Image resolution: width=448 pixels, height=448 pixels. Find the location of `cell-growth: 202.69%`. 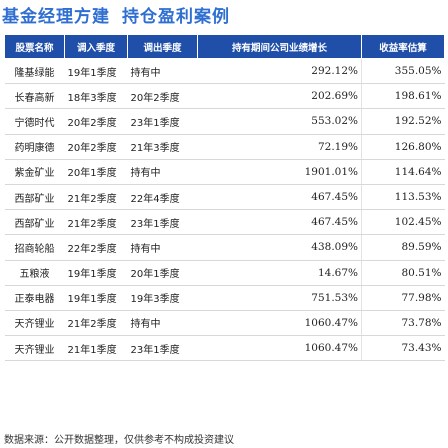

cell-growth: 202.69% is located at coordinates (279, 96).